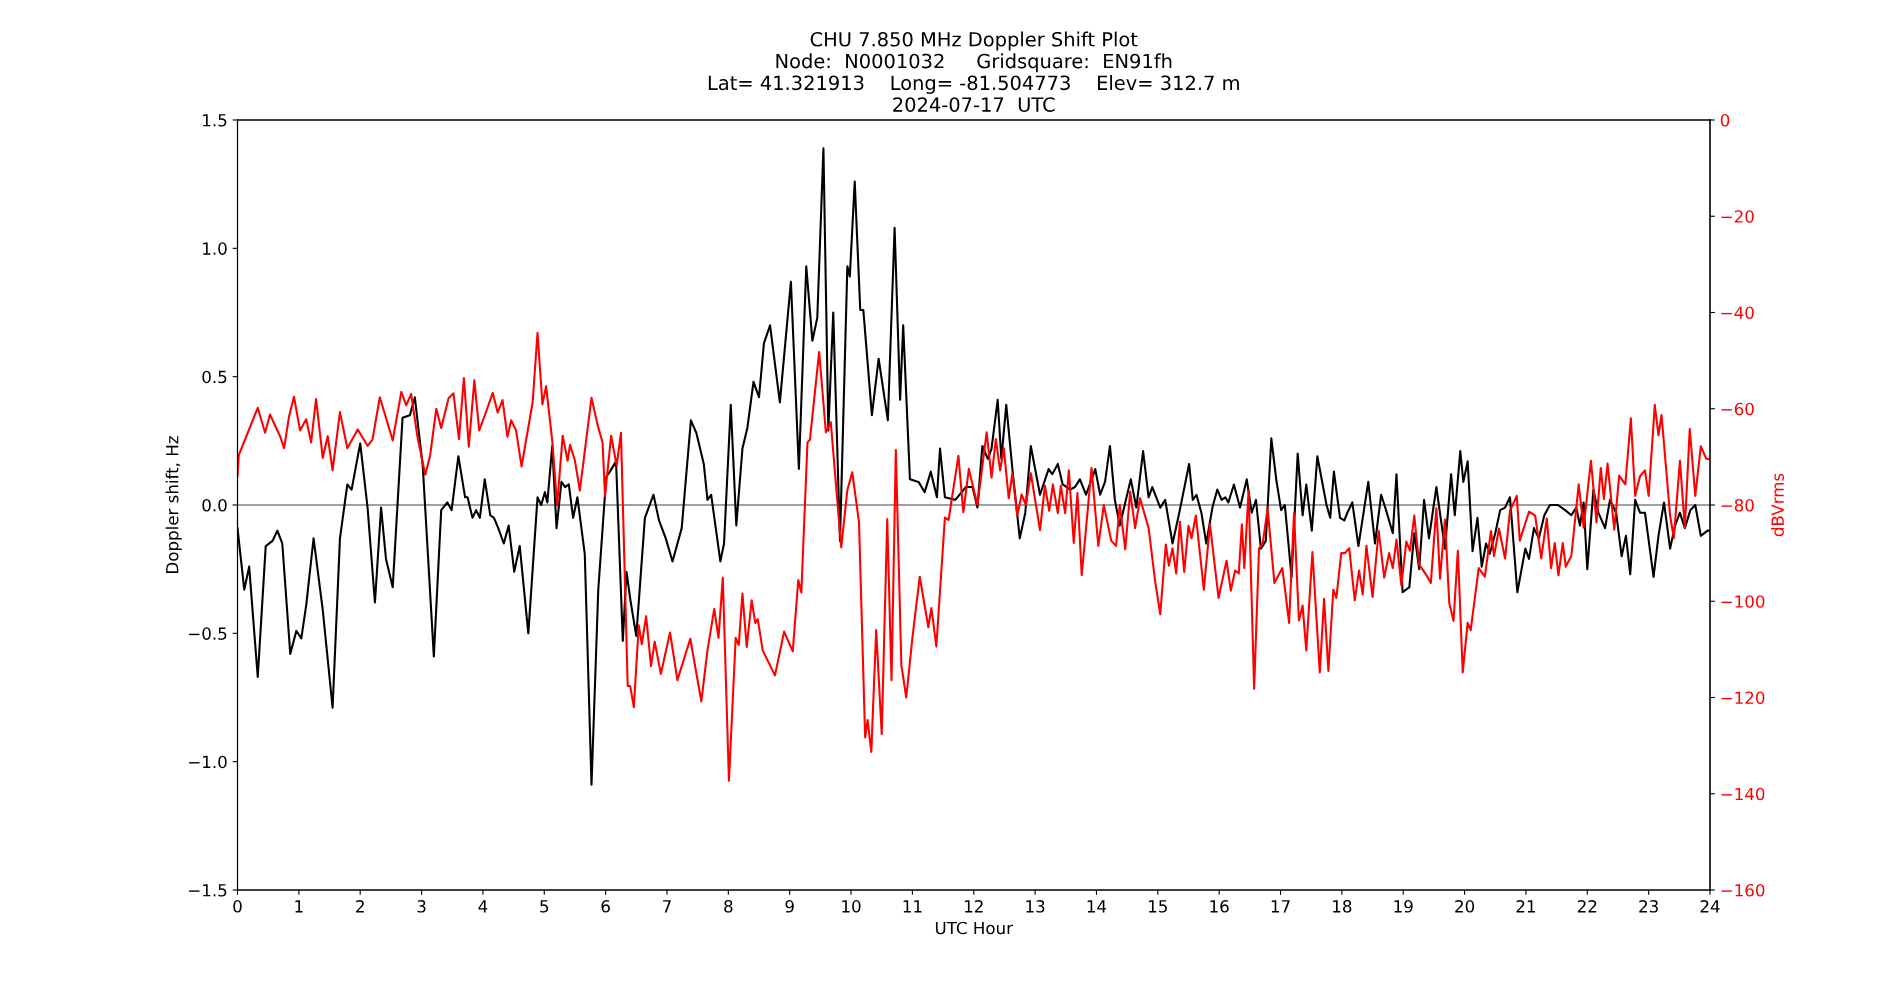 The image size is (1900, 1000). I want to click on y2-tick-label: −100, so click(1743, 601).